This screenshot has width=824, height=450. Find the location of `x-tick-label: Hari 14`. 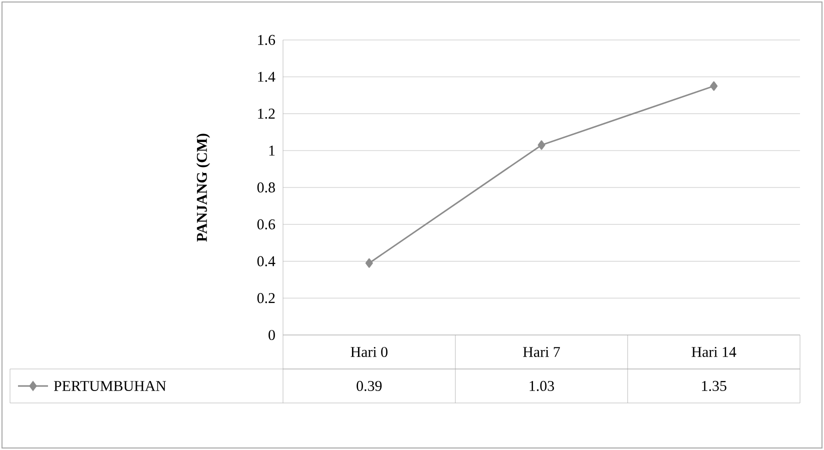

x-tick-label: Hari 14 is located at coordinates (714, 351).